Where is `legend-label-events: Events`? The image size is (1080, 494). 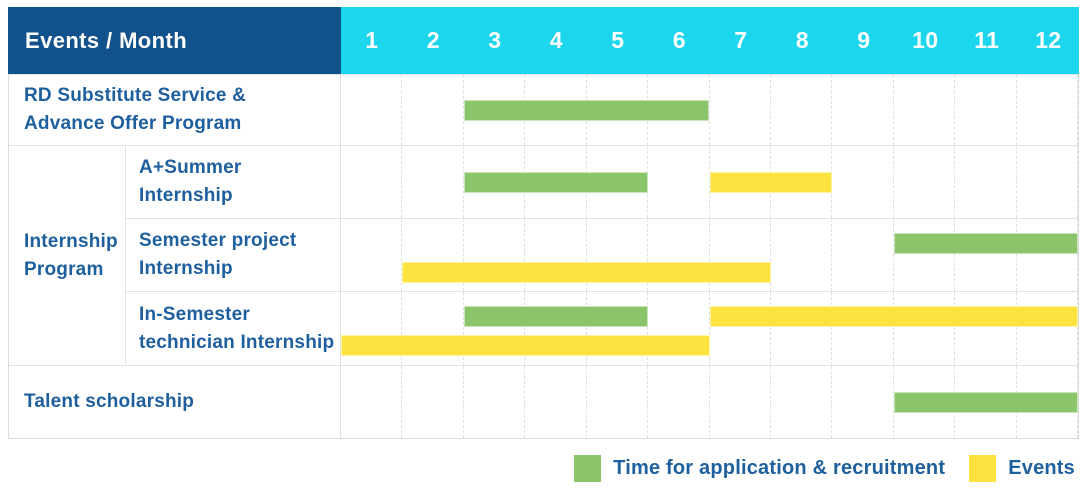
legend-label-events: Events is located at coordinates (1041, 467).